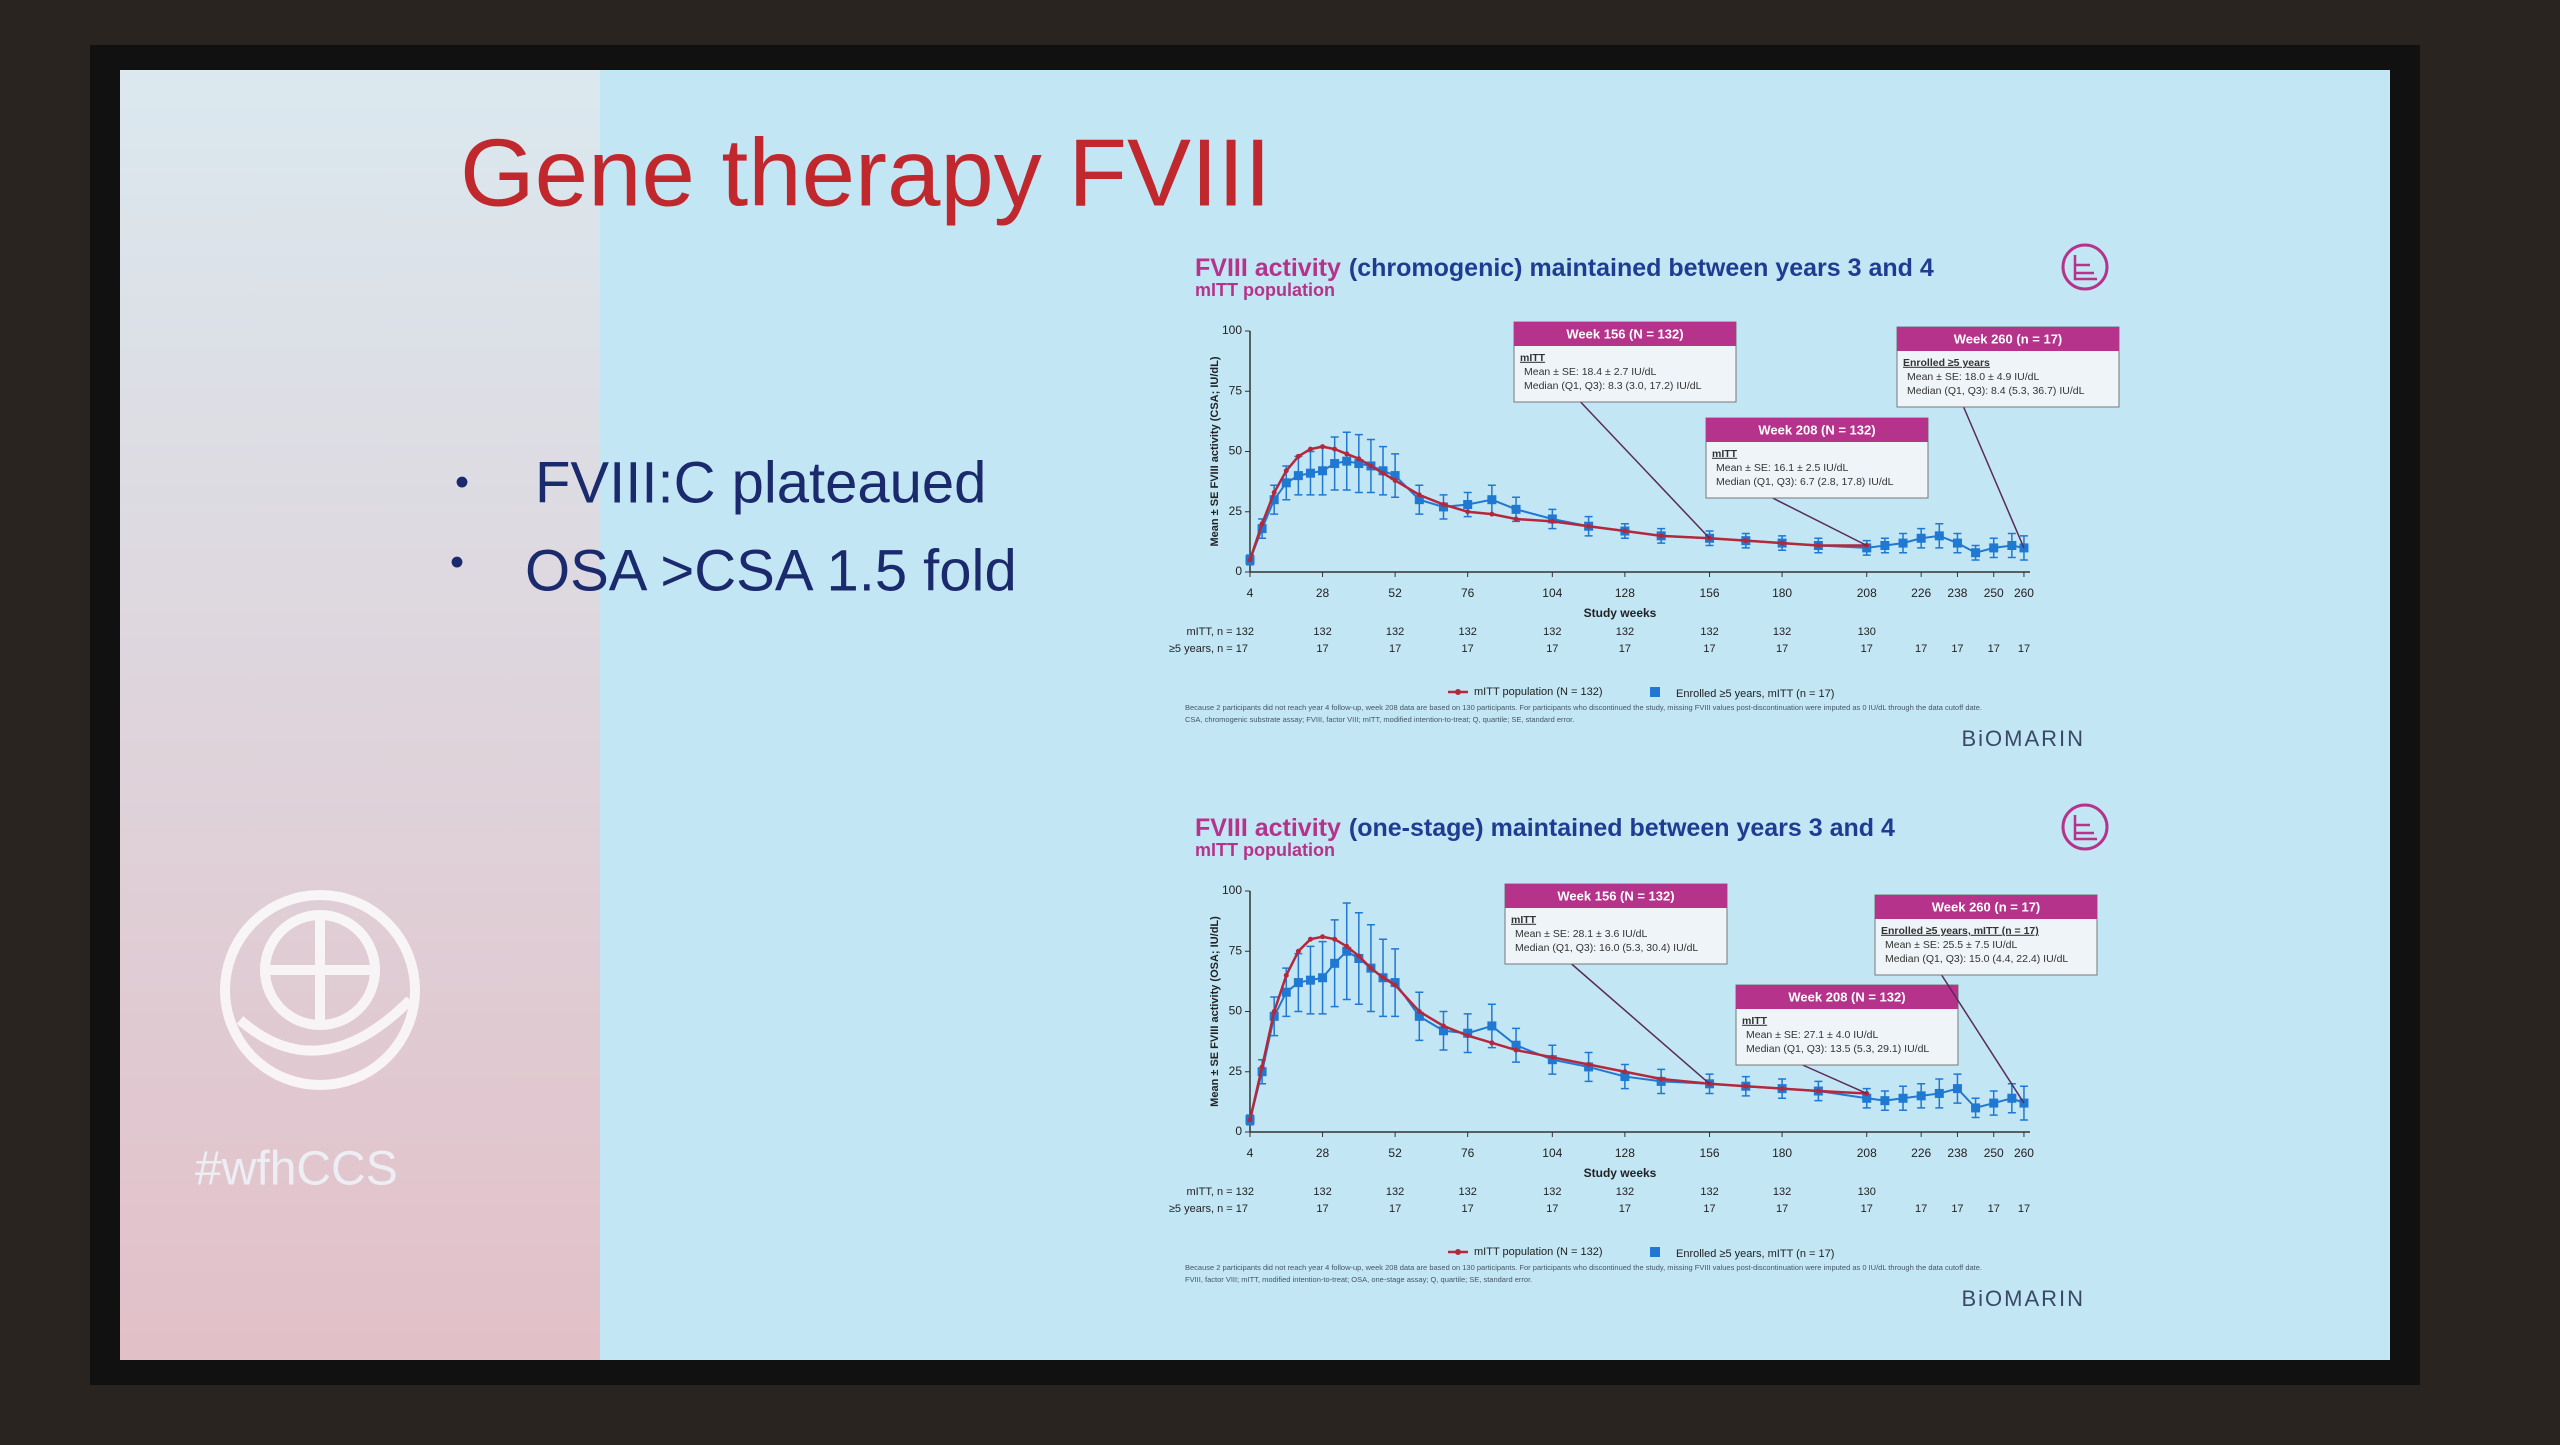  Describe the element at coordinates (1816, 429) in the screenshot. I see `callout-header: Week 208 (N = 132)` at that location.